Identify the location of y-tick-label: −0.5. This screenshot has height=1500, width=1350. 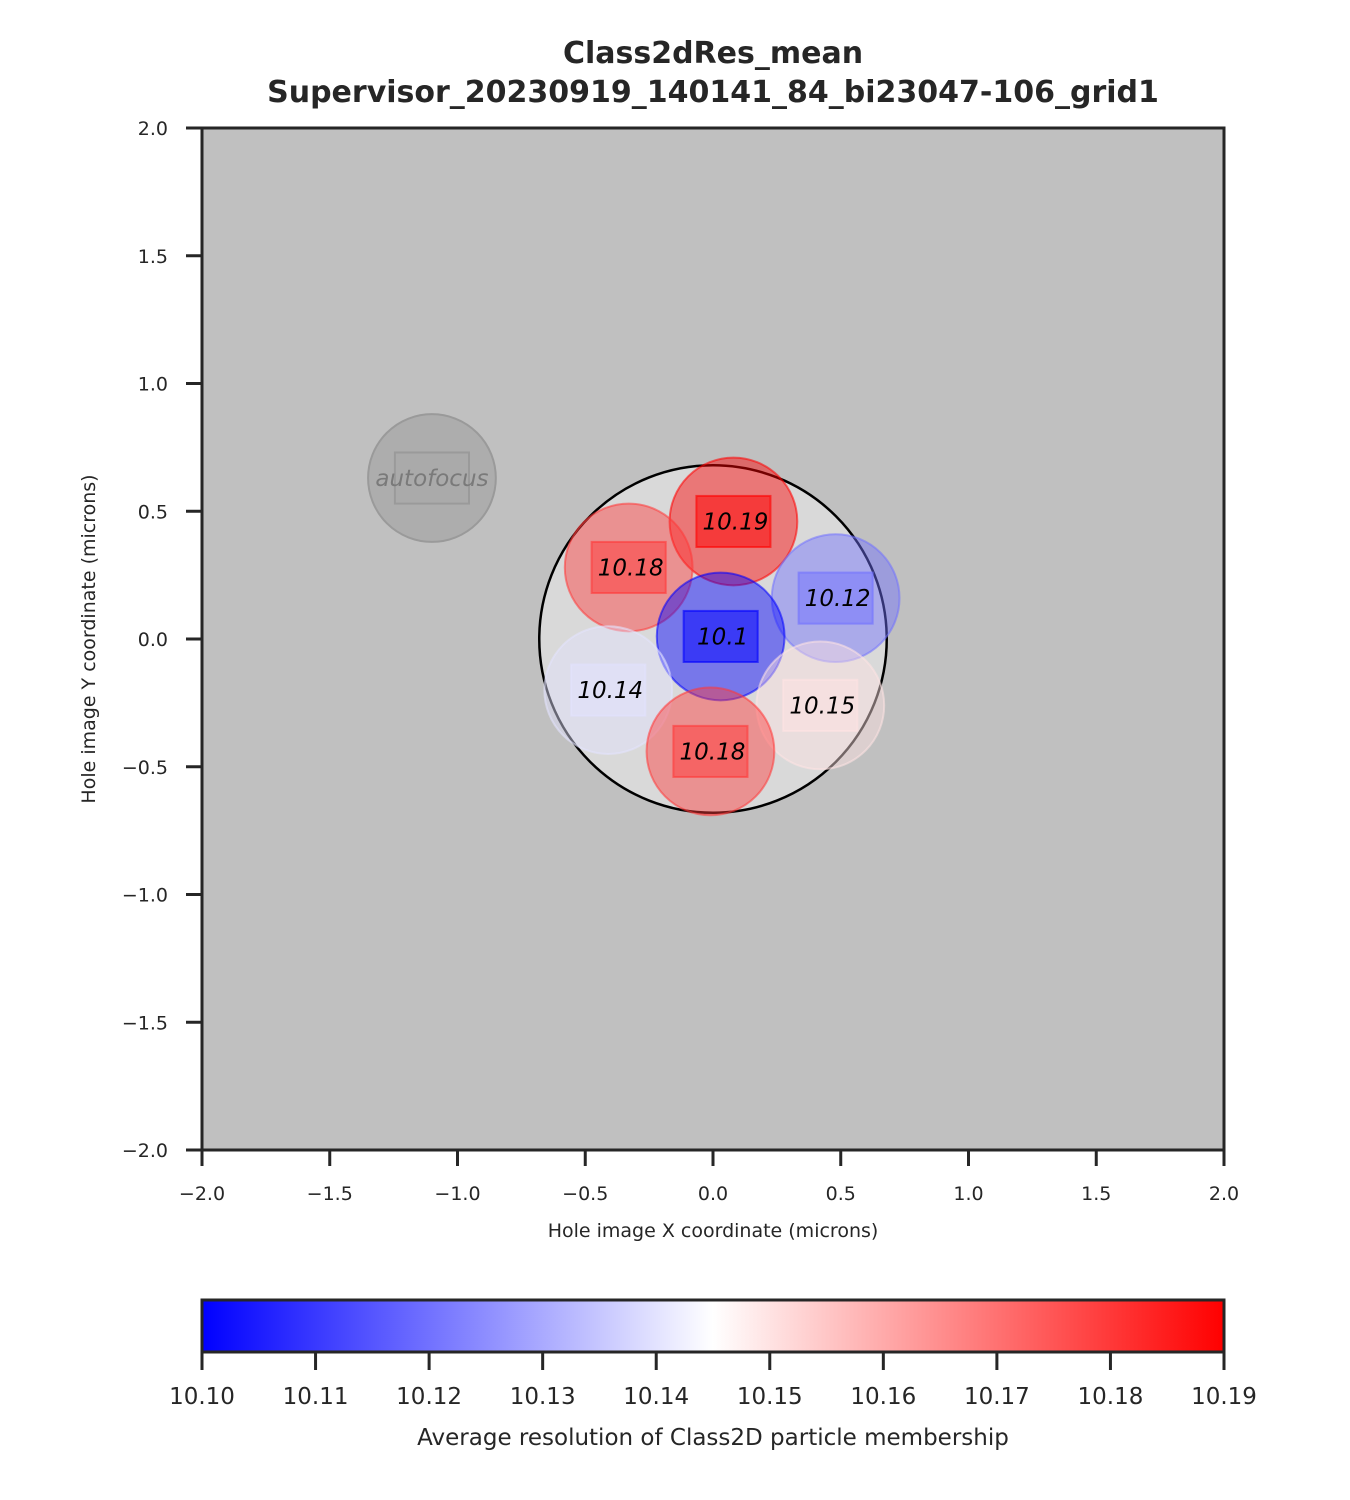
(145, 768).